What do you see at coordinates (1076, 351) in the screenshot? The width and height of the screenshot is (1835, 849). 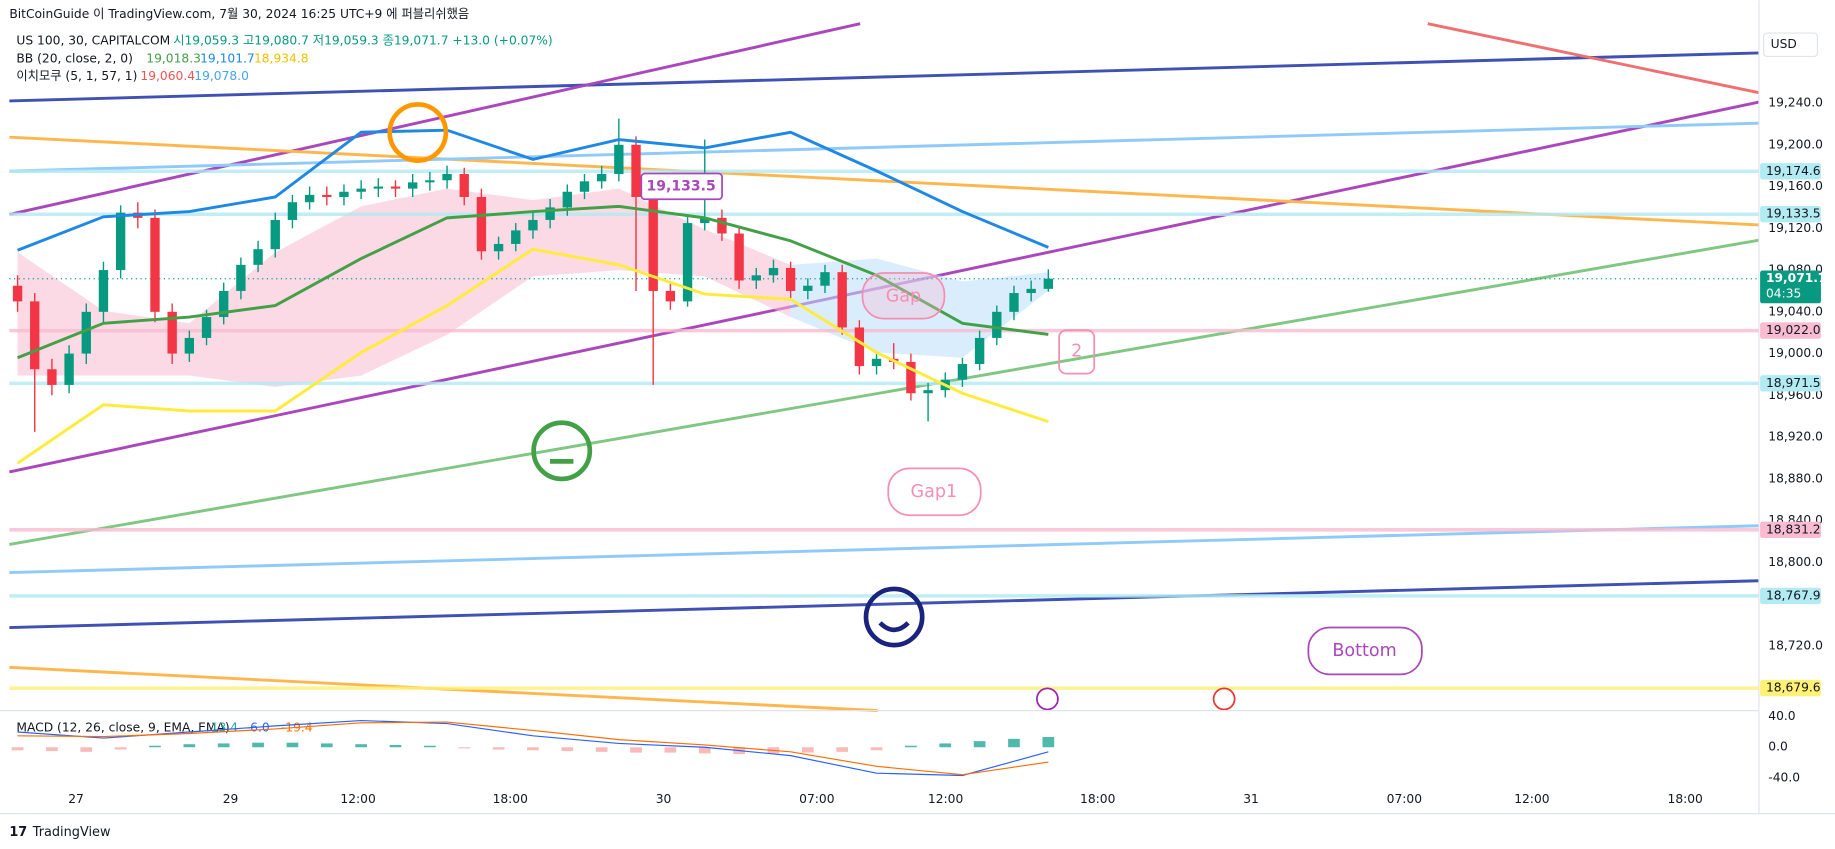 I see `note-text: 2` at bounding box center [1076, 351].